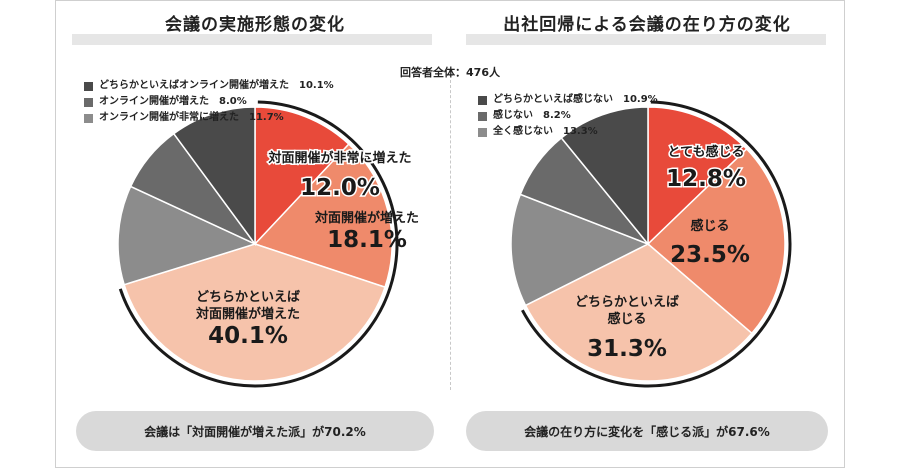 This screenshot has height=473, width=900. I want to click on legend-item: オンライン開催が増えた 8.0%, so click(209, 102).